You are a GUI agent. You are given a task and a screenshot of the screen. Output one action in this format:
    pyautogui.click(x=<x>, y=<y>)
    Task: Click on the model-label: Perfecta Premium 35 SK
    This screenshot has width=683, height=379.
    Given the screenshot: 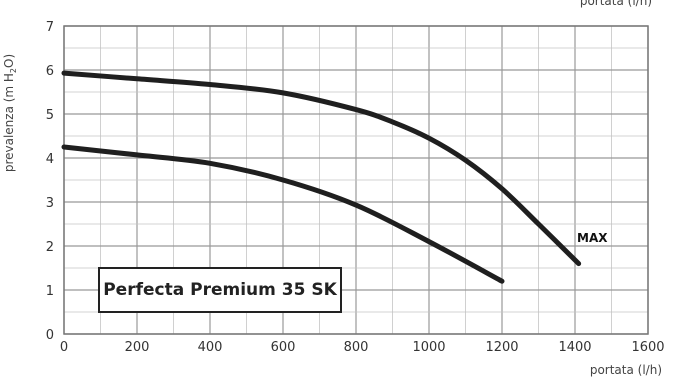 What is the action you would take?
    pyautogui.click(x=220, y=290)
    